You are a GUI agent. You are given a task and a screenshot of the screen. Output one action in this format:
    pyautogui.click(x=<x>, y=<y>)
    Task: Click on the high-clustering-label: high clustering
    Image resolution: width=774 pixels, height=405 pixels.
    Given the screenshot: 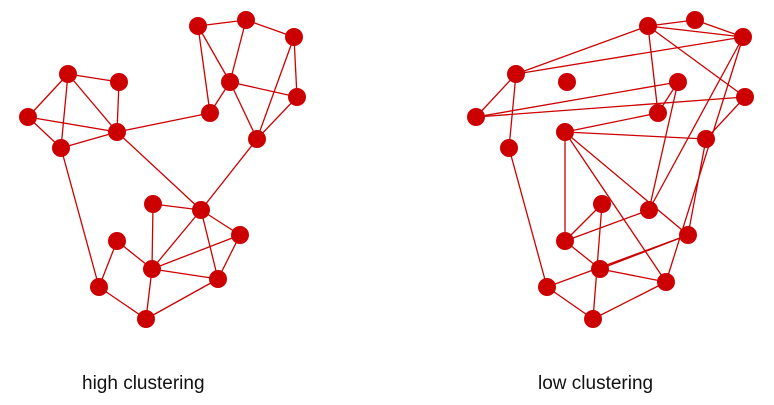 What is the action you would take?
    pyautogui.click(x=143, y=383)
    